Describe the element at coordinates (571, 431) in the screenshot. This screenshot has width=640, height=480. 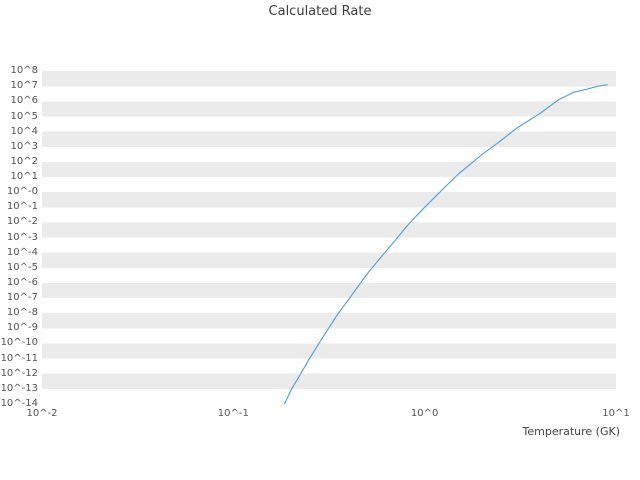
I see `x-axis-label: Temperature (GK)` at that location.